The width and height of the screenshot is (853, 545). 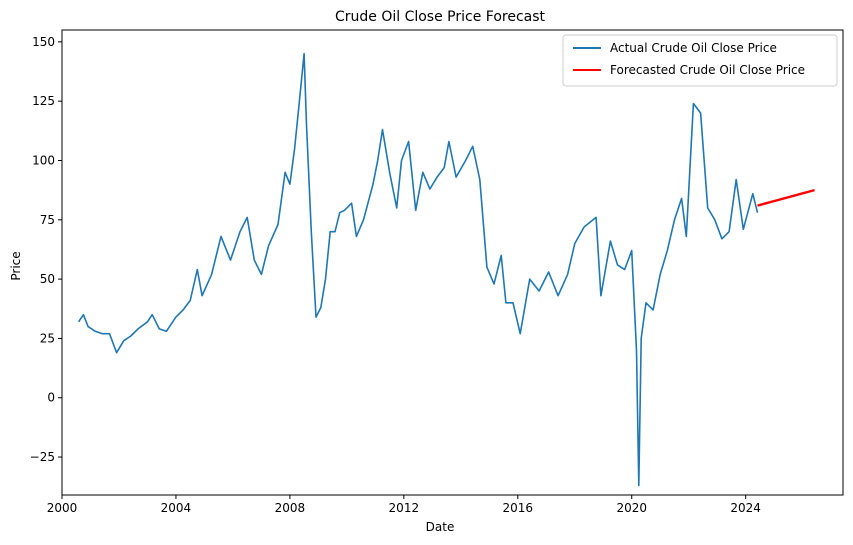 I want to click on y-tick-label: 50, so click(x=47, y=279).